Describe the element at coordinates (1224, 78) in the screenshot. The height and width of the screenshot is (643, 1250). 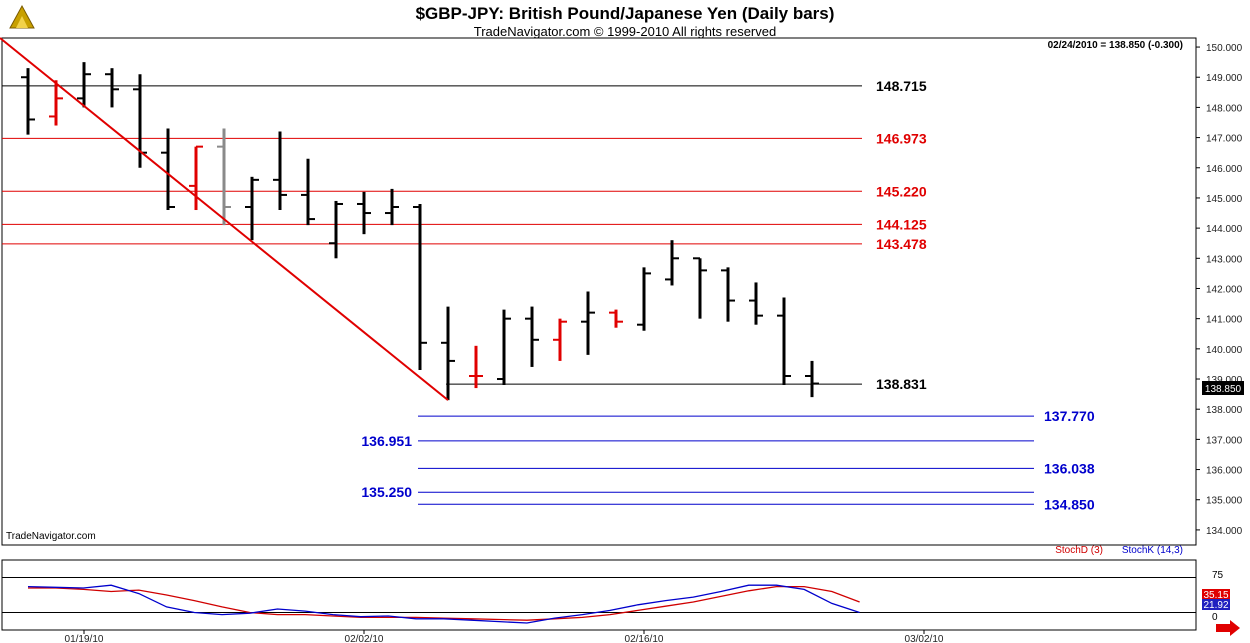
I see `y-tick-label: 149.000` at that location.